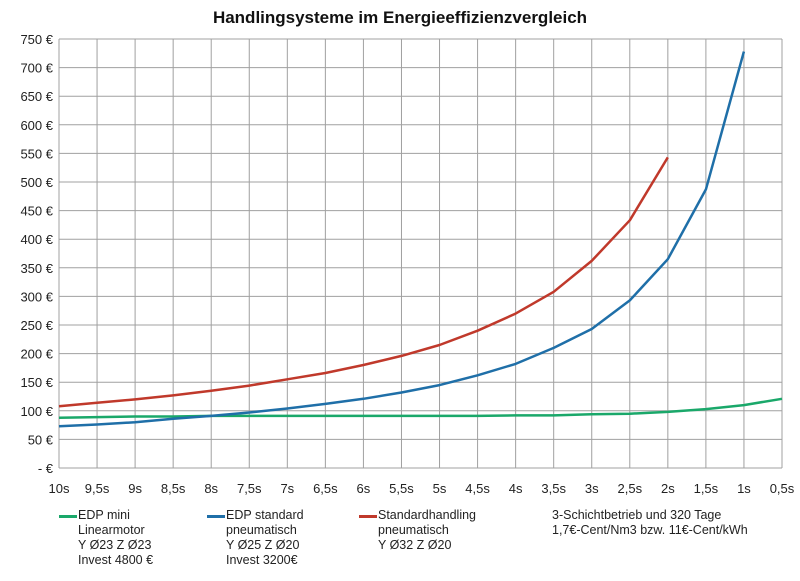  I want to click on x-tick-label: 1,5s, so click(706, 488).